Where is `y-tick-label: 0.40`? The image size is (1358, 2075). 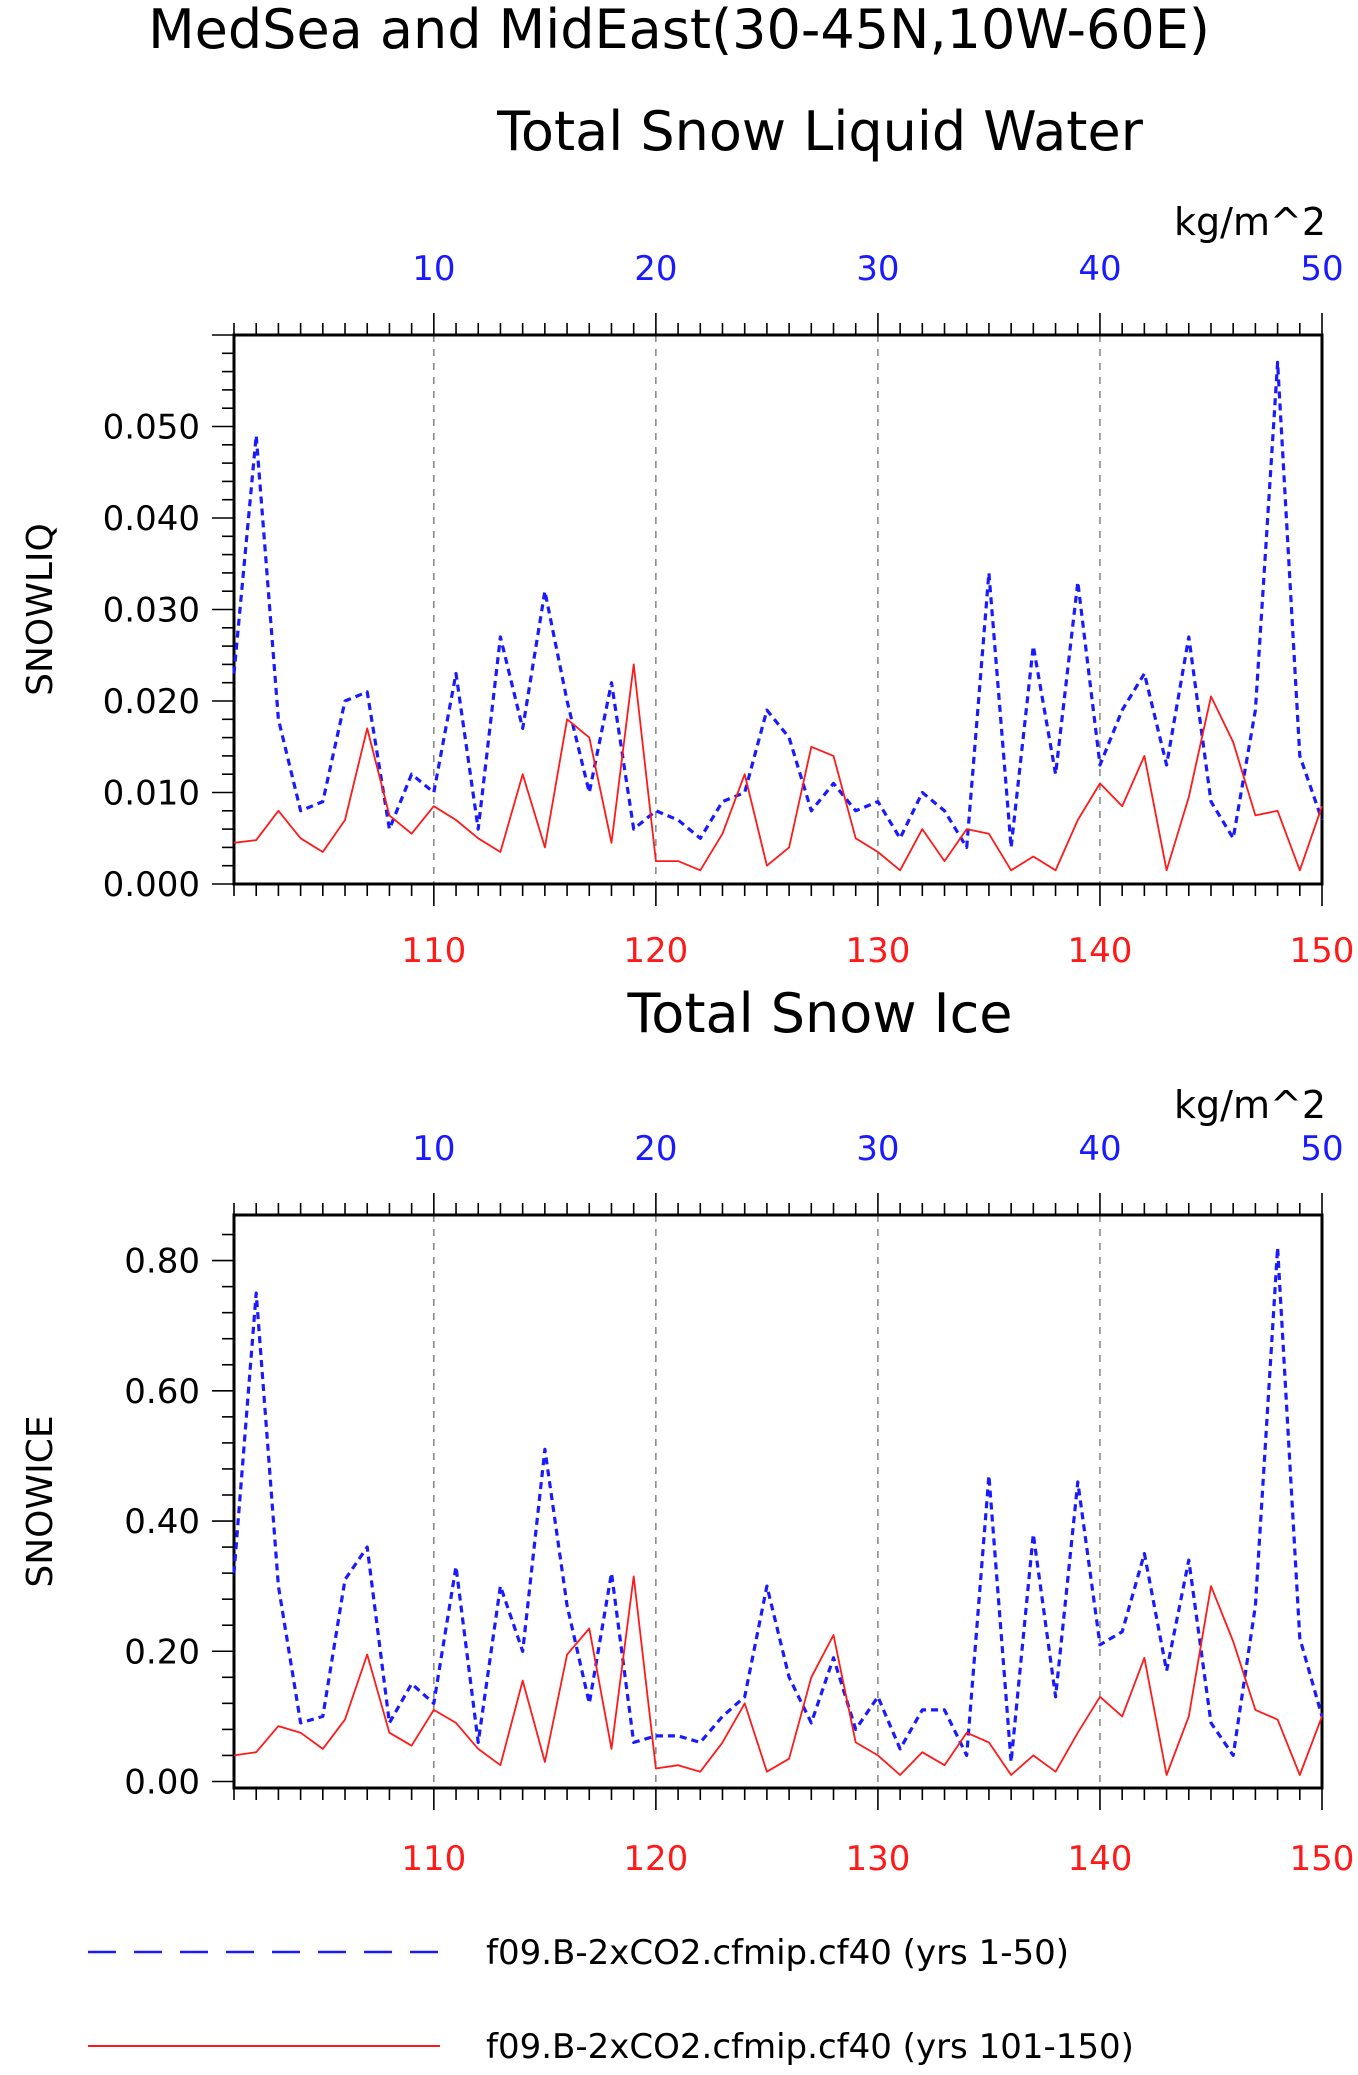
y-tick-label: 0.40 is located at coordinates (162, 1522).